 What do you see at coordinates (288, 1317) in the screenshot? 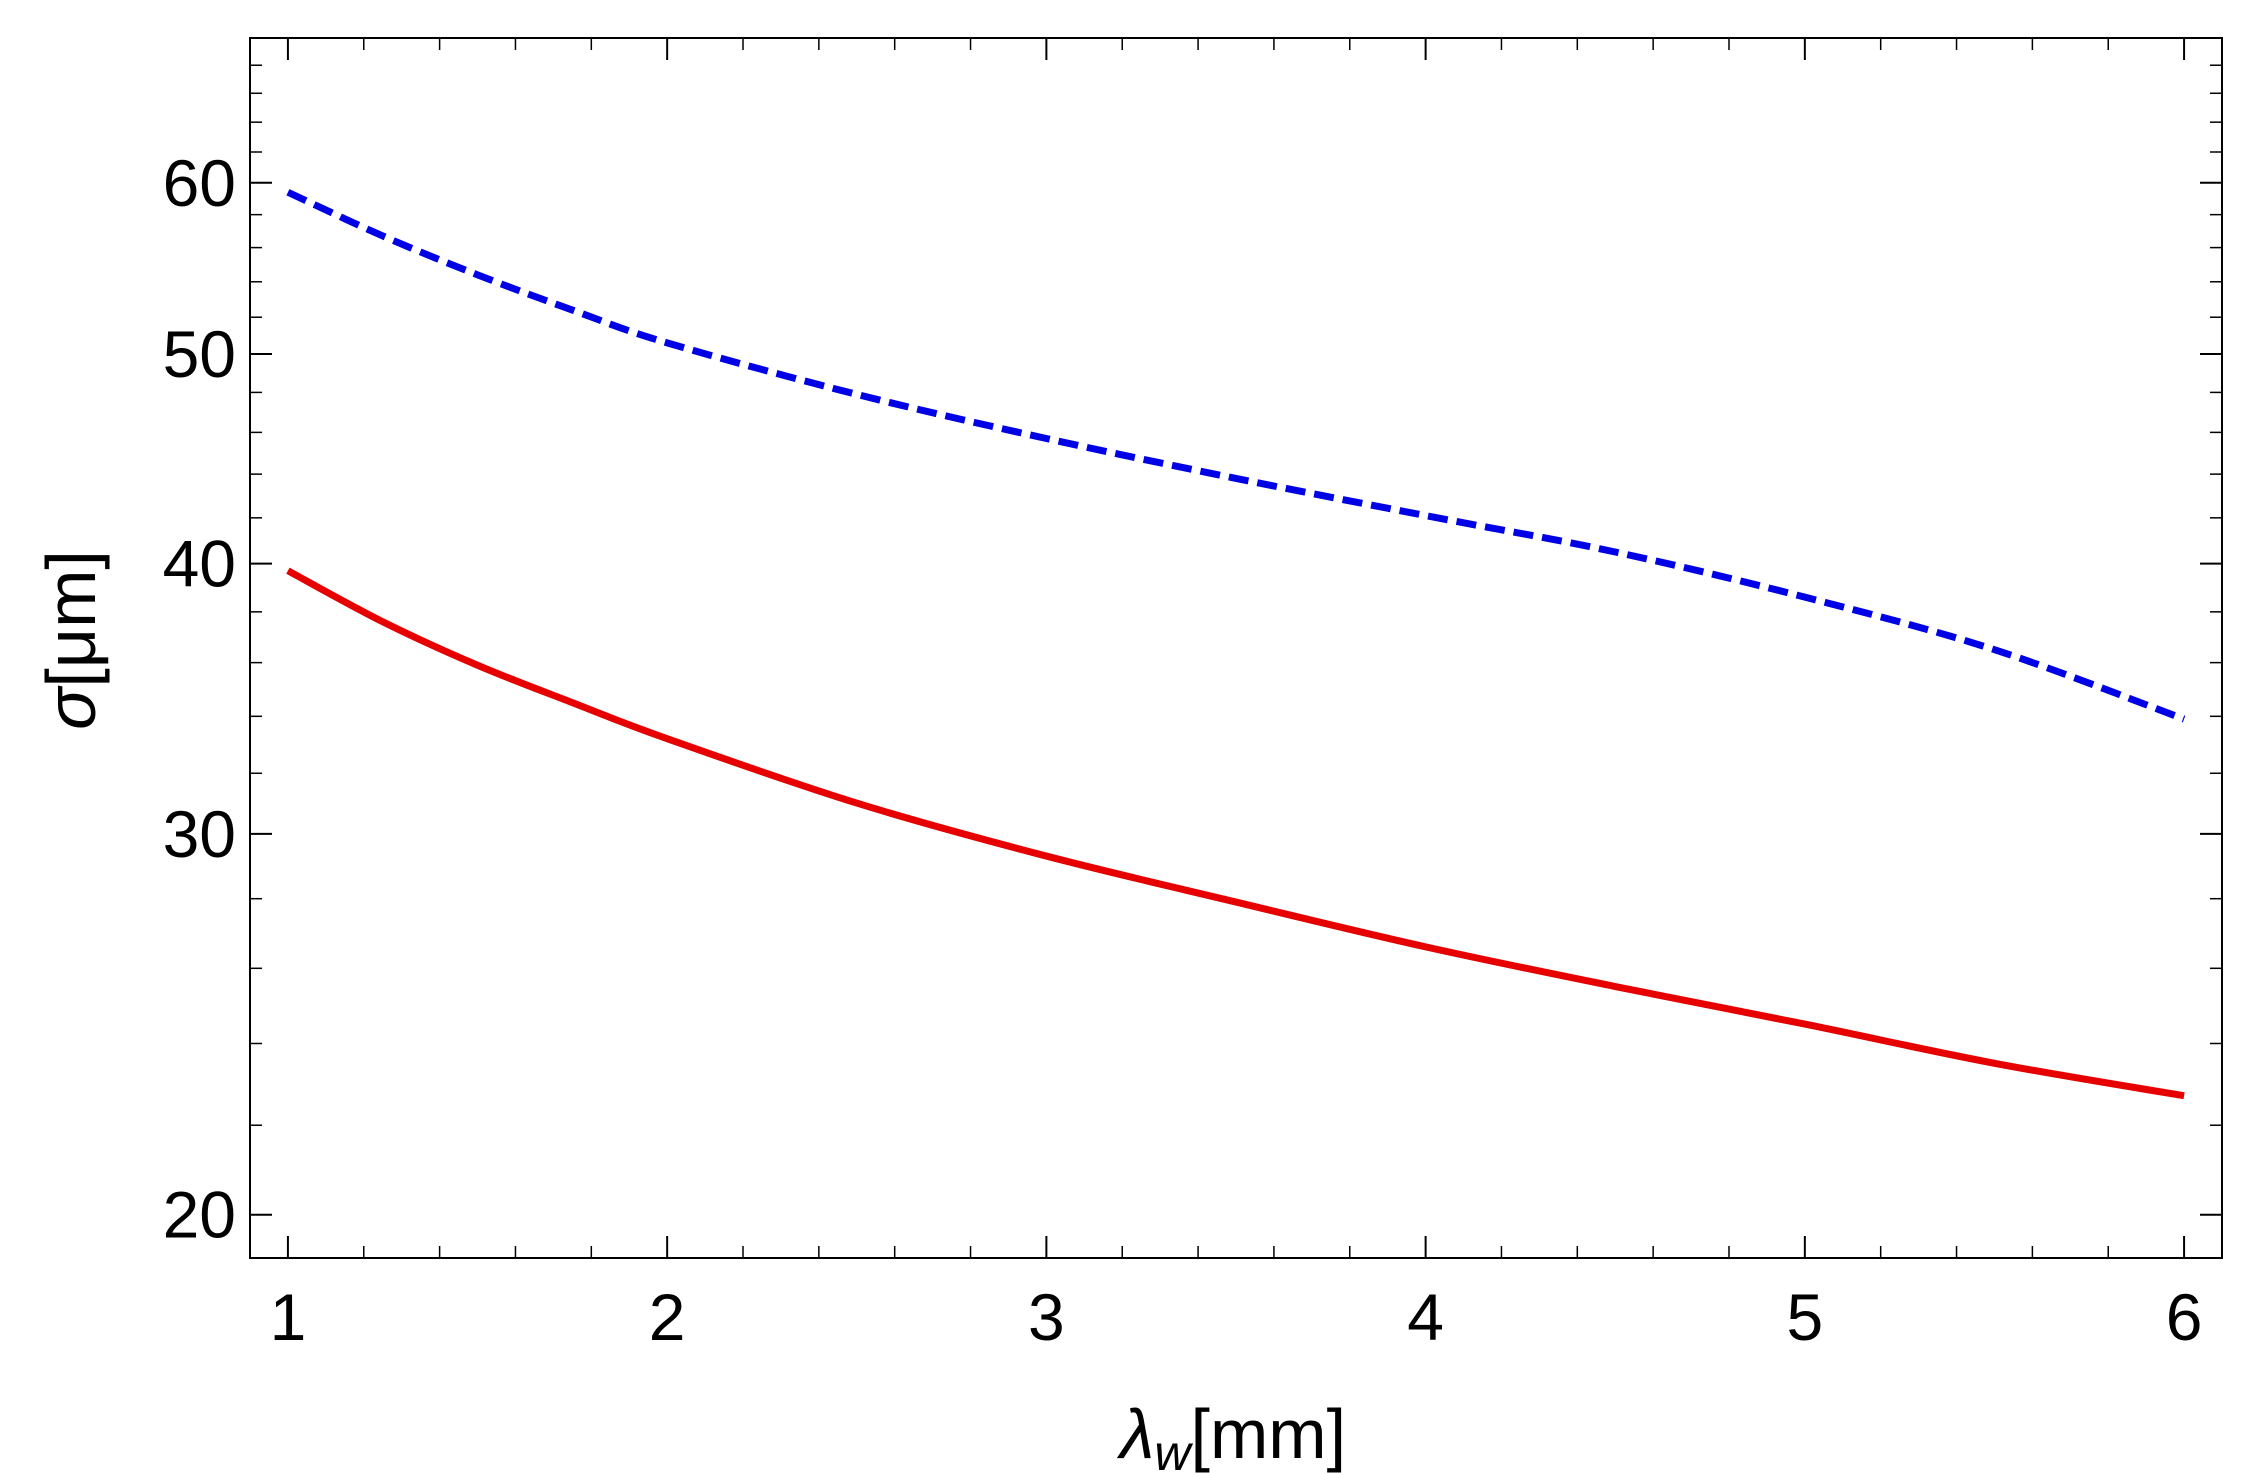
I see `x-tick-label: 1` at bounding box center [288, 1317].